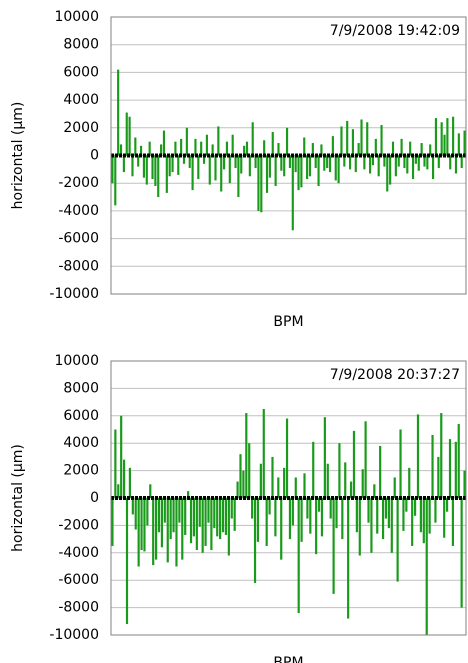 The width and height of the screenshot is (468, 663). I want to click on y-tick-label: -10000, so click(74, 635).